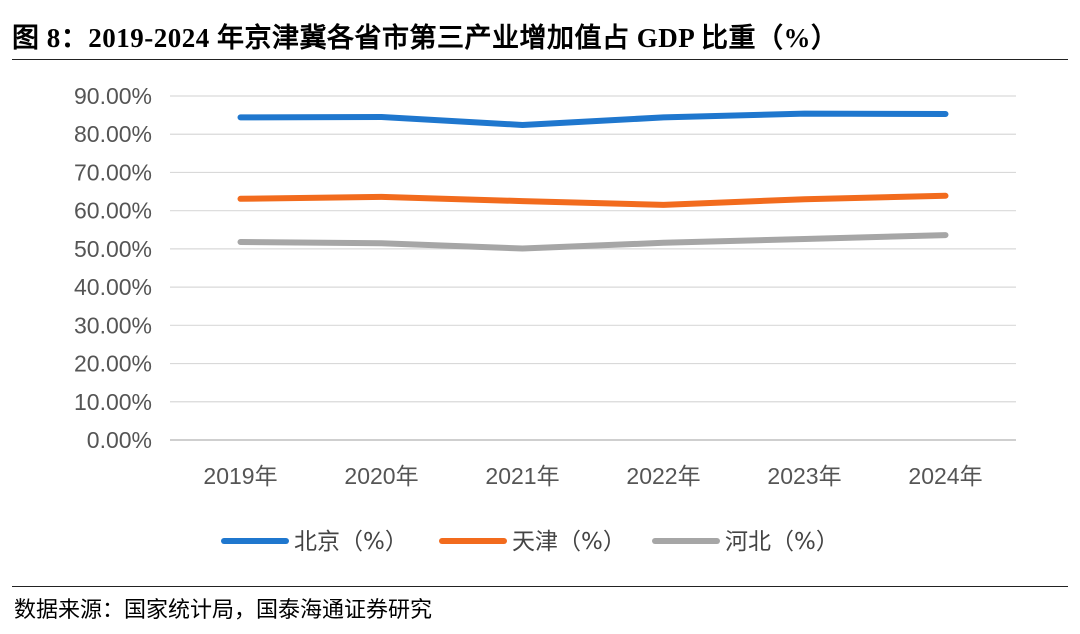  Describe the element at coordinates (540, 586) in the screenshot. I see `source-divider` at that location.